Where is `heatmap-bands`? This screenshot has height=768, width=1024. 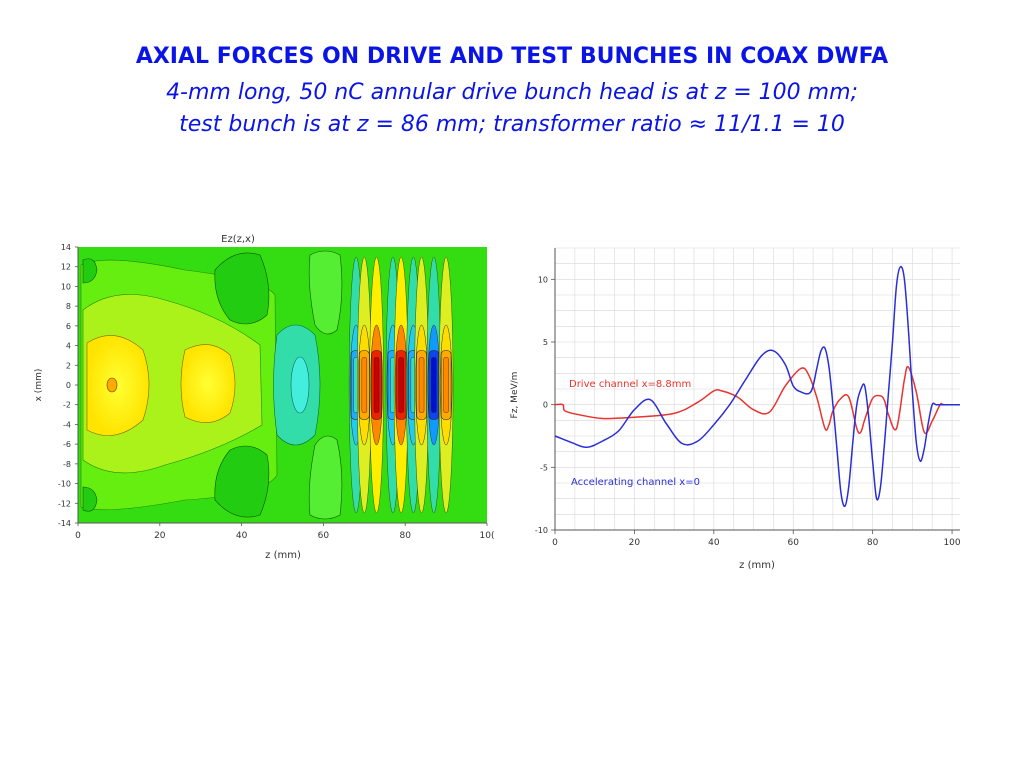 heatmap-bands is located at coordinates (401, 385).